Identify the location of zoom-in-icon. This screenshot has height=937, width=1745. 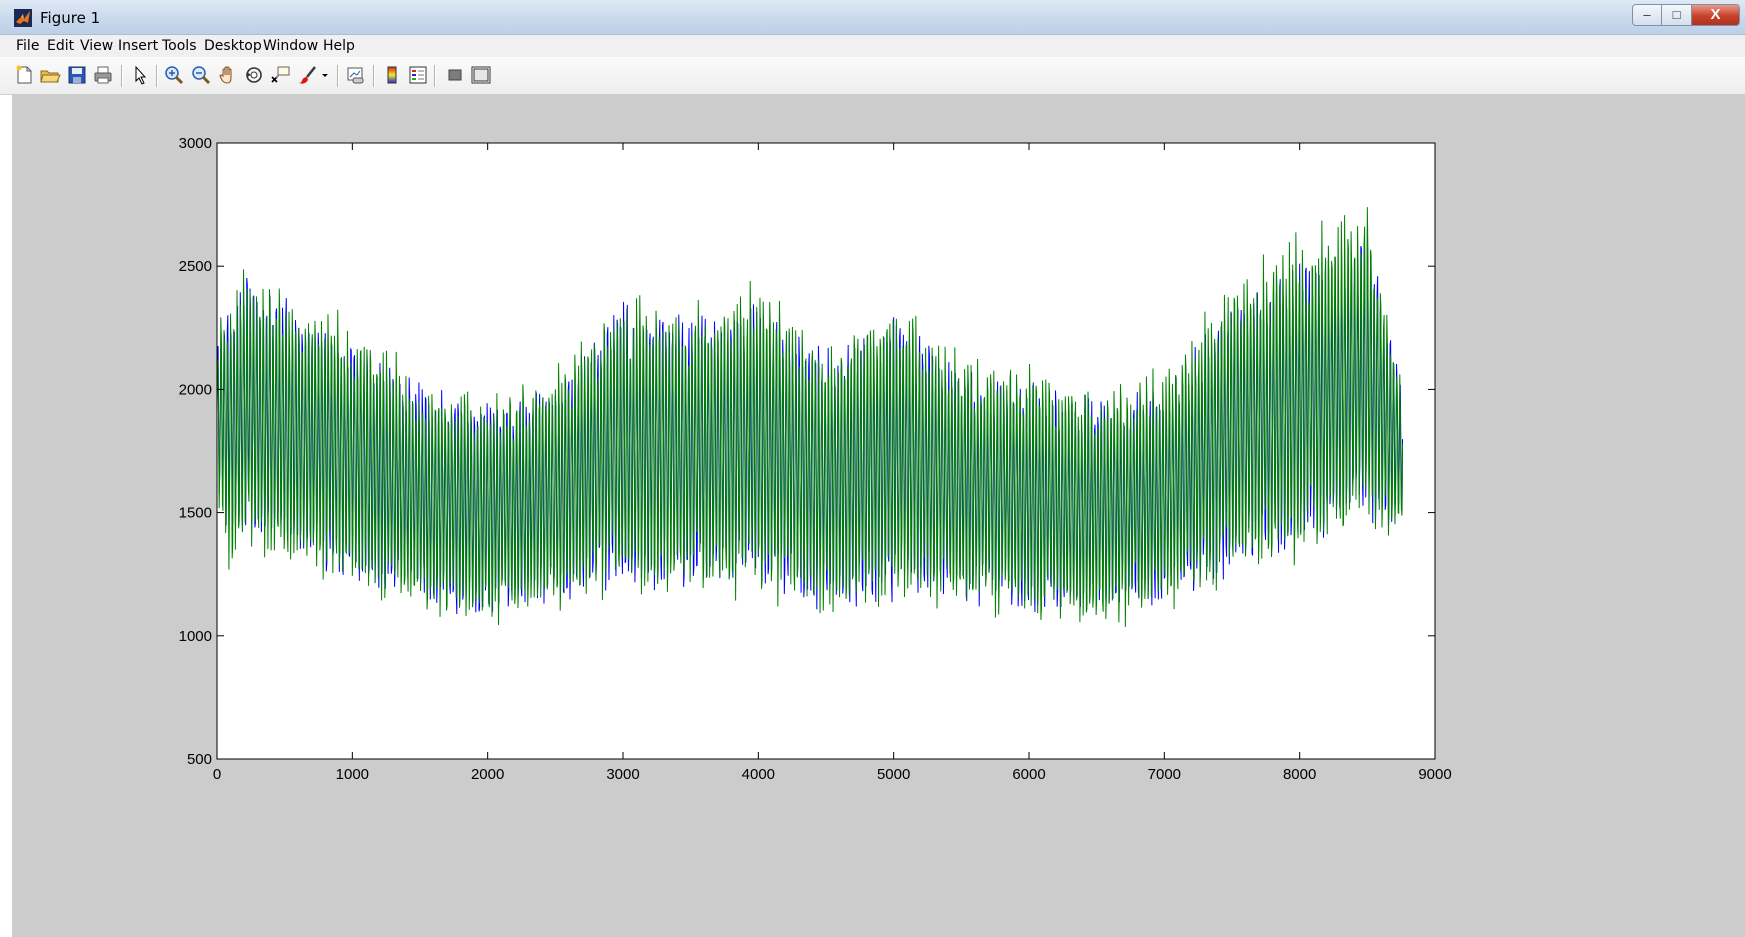
(174, 75).